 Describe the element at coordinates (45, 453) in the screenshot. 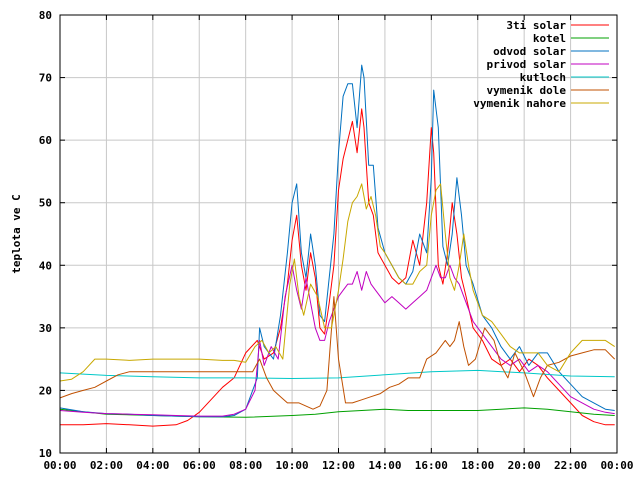

I see `y-tick-label: 10` at that location.